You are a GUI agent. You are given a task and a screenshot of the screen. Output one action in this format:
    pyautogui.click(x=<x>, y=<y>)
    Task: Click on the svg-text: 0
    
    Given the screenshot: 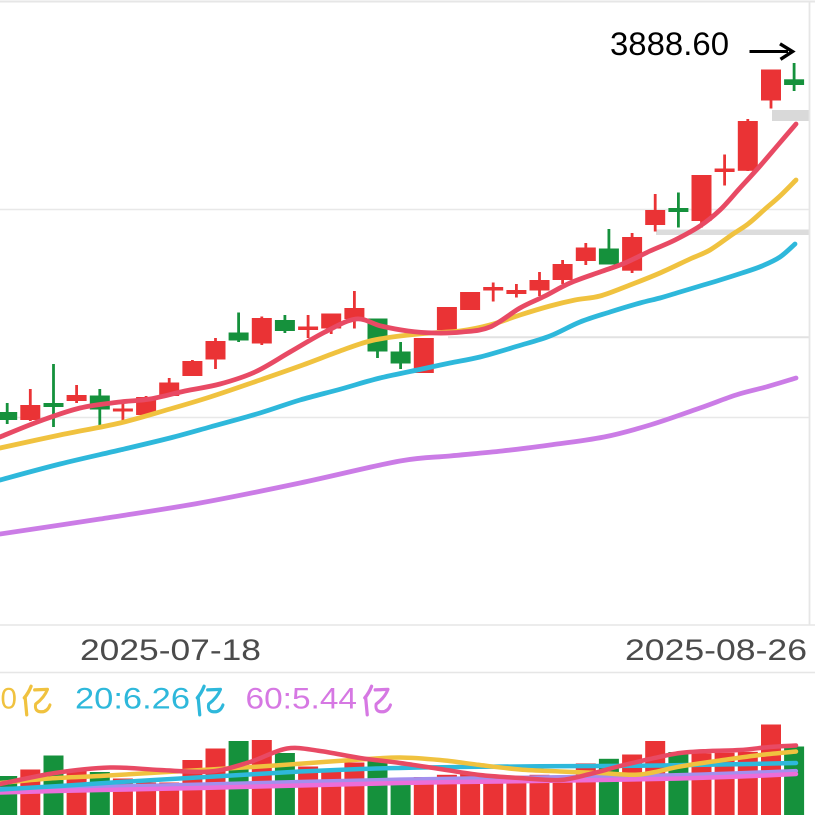 What is the action you would take?
    pyautogui.click(x=9, y=699)
    